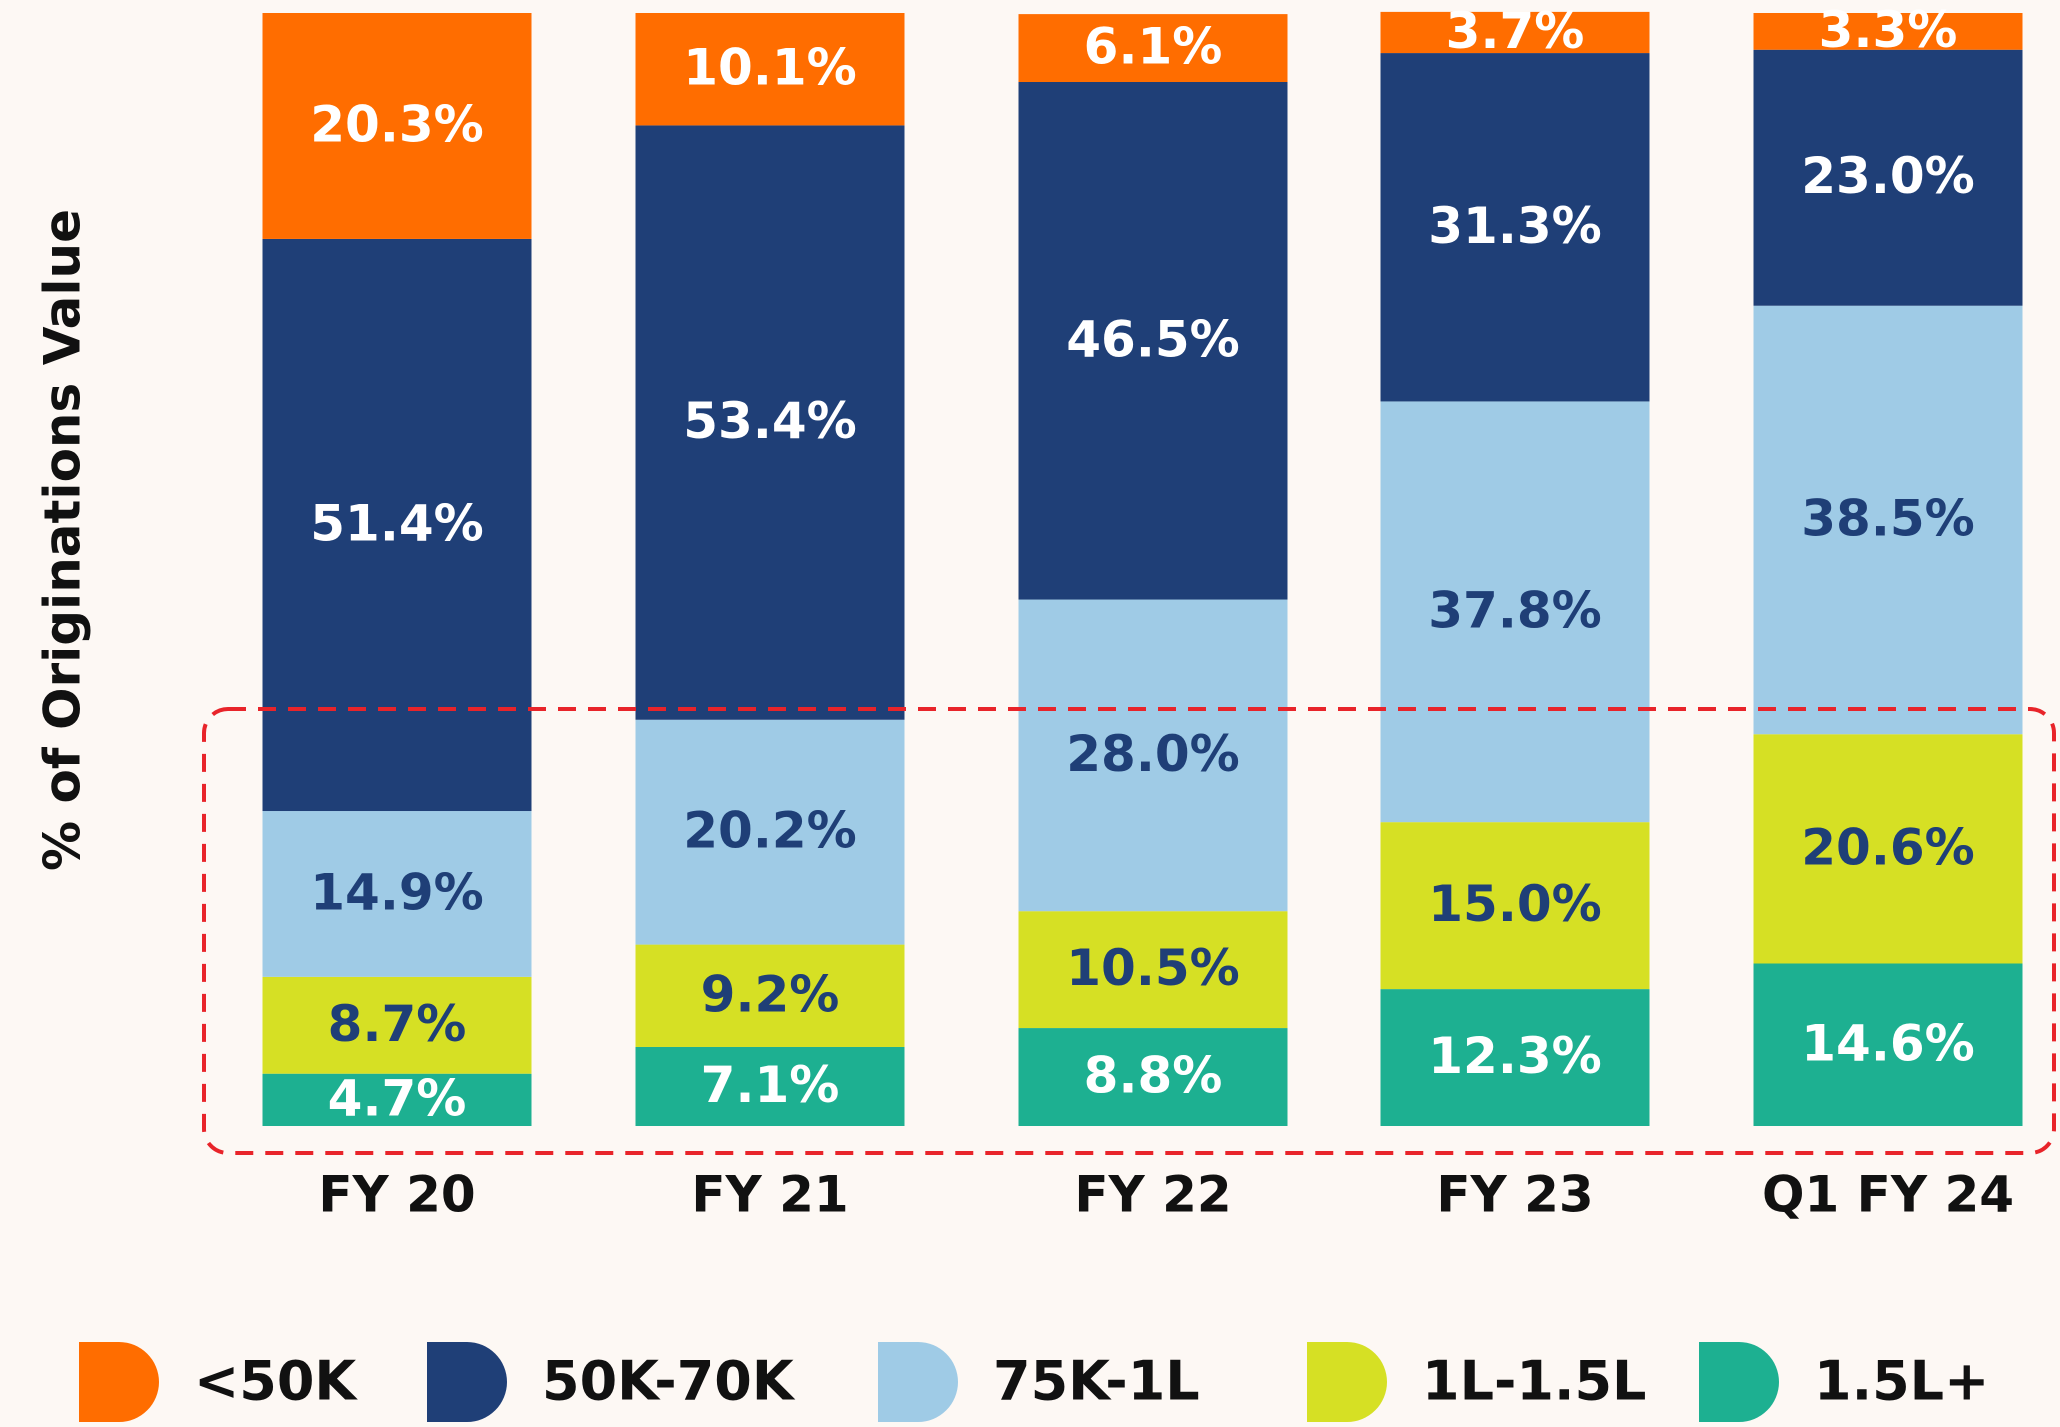 This screenshot has width=2060, height=1427. What do you see at coordinates (1901, 1381) in the screenshot?
I see `legend-label: 1.5L+` at bounding box center [1901, 1381].